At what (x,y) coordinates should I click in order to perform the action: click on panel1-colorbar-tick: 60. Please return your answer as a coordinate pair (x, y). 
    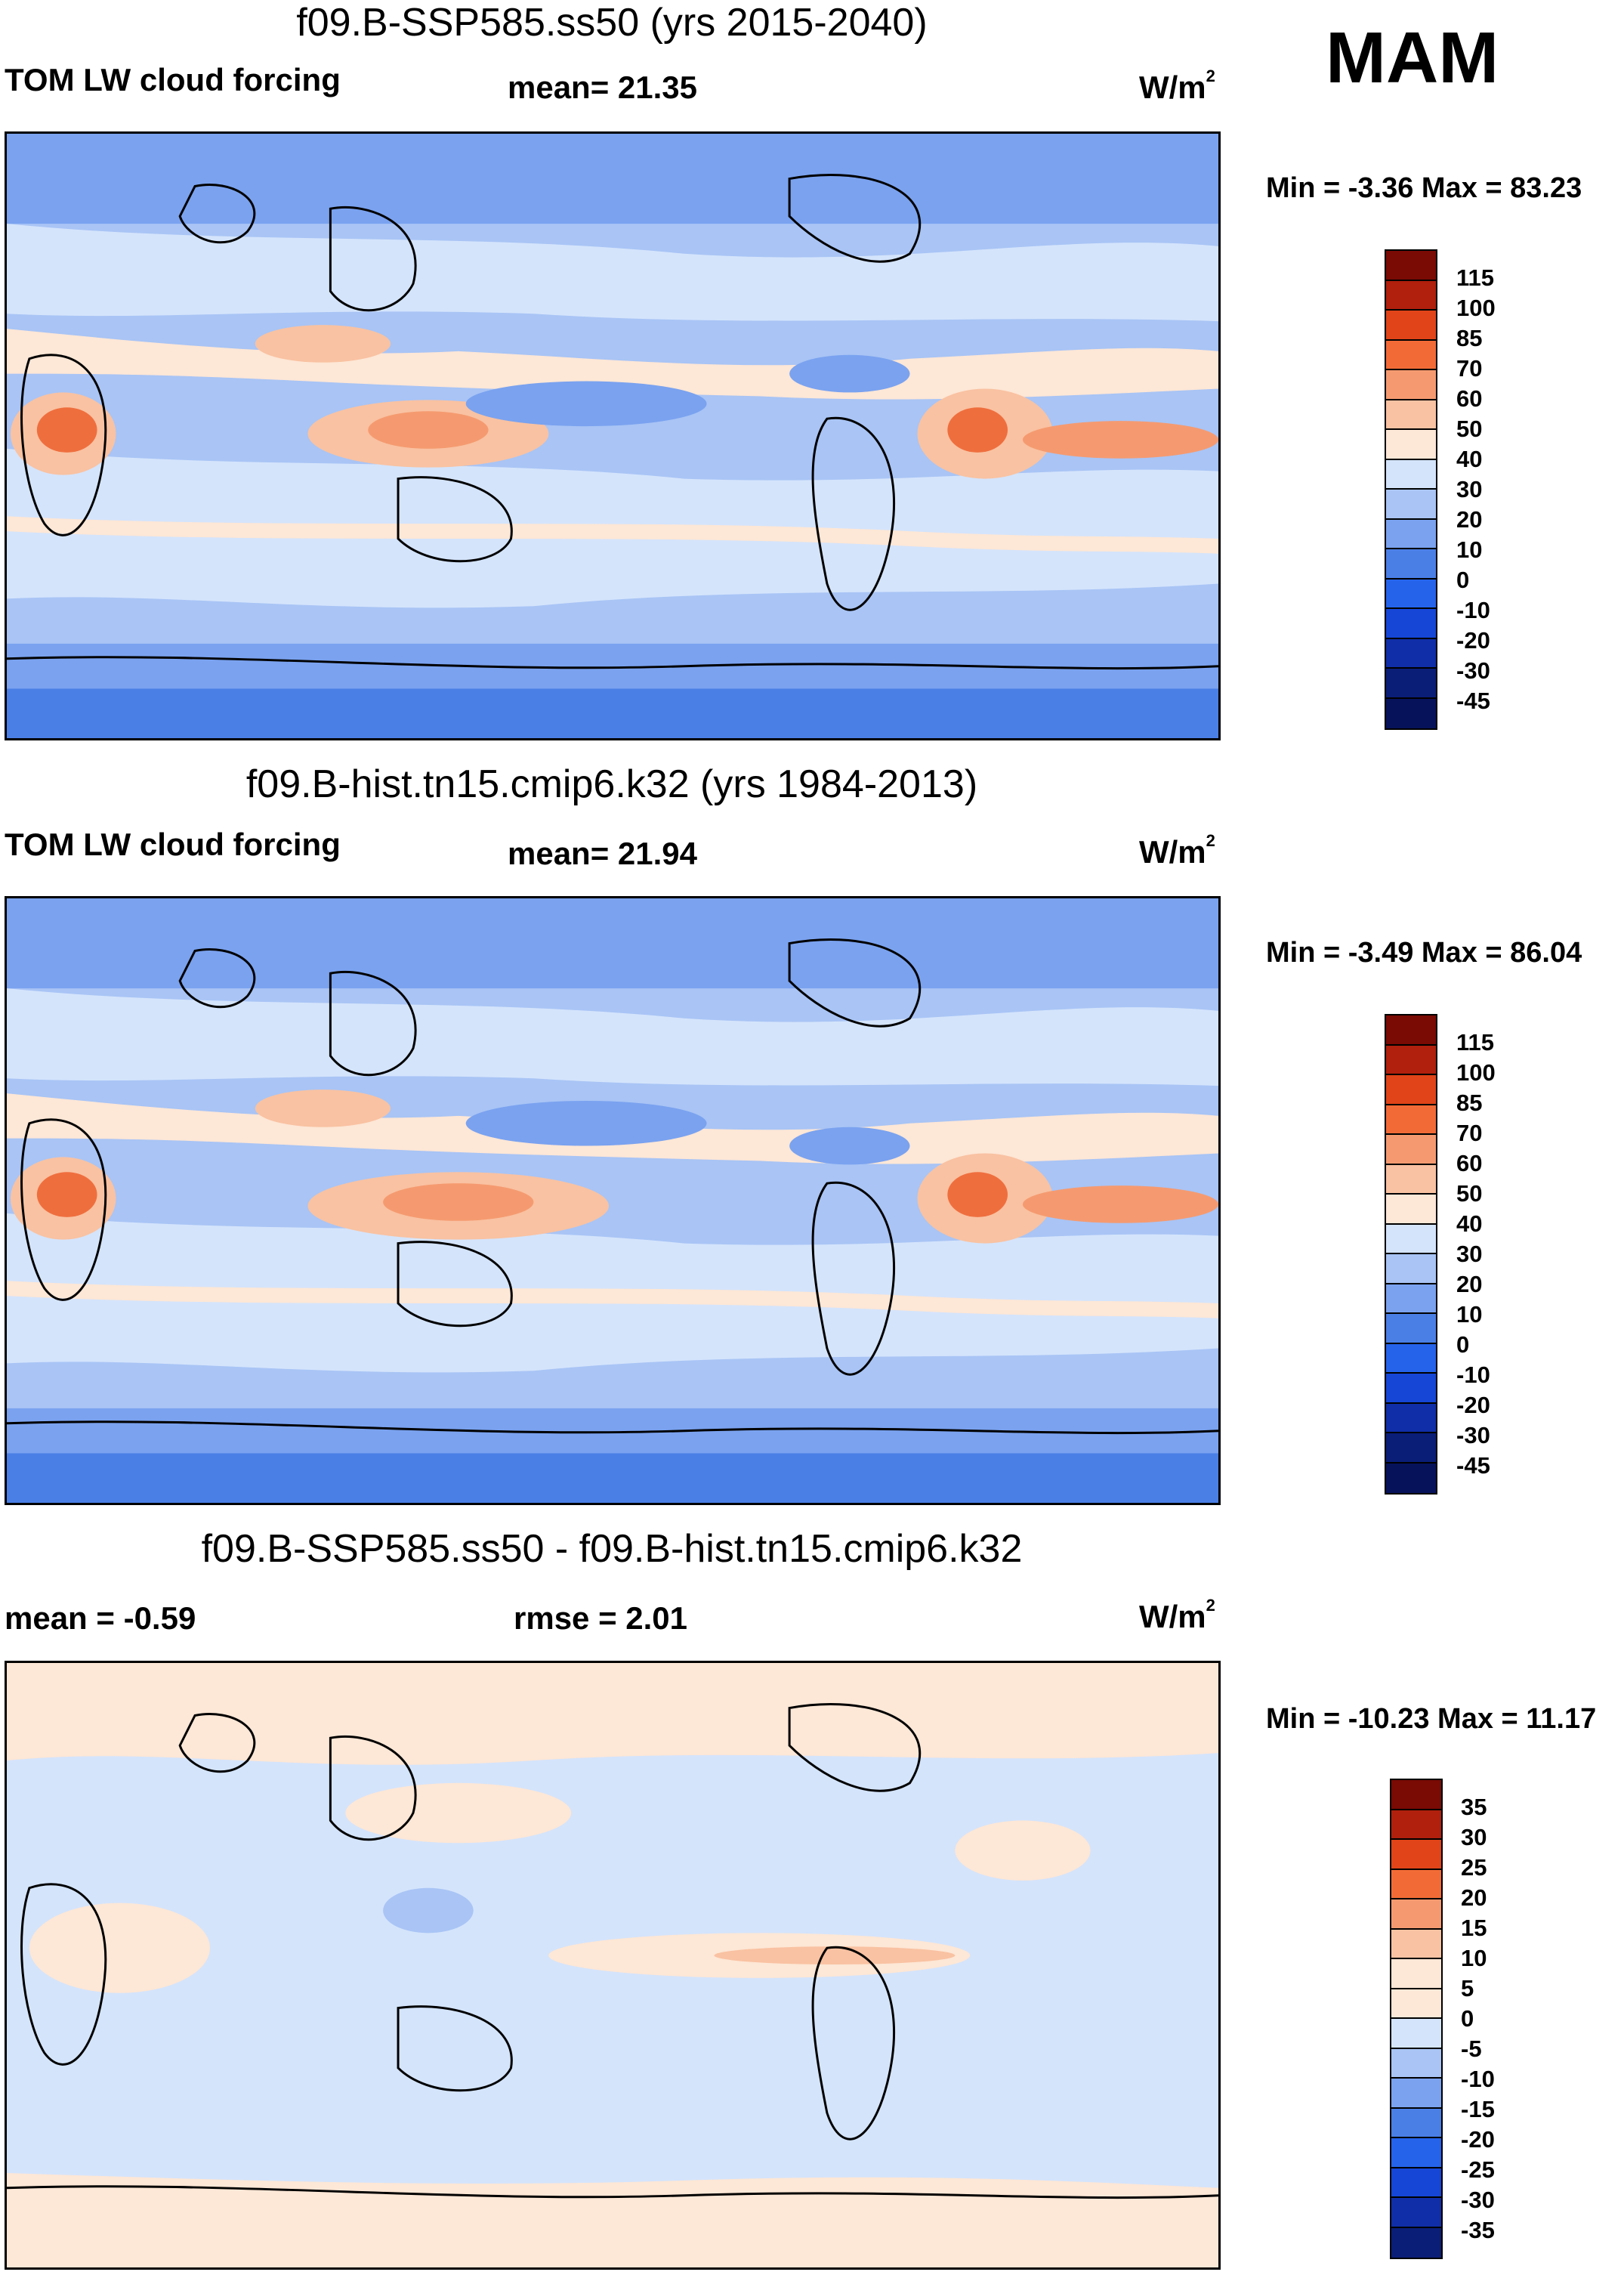
    Looking at the image, I should click on (1469, 398).